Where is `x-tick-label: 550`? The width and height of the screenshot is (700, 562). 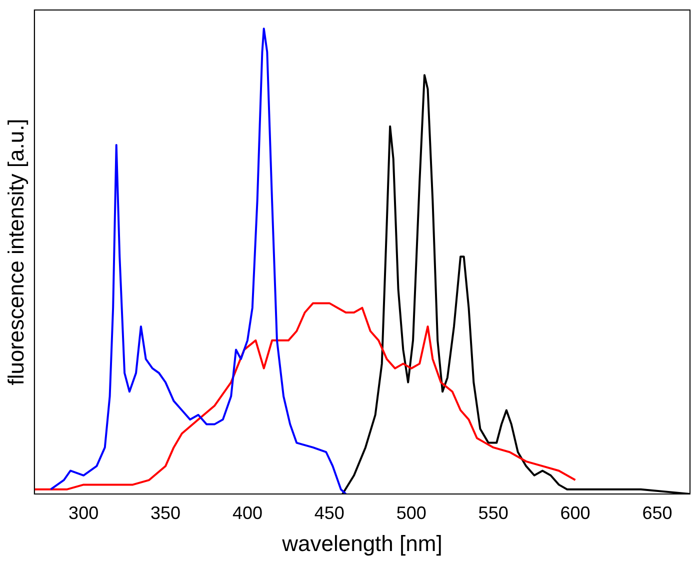
x-tick-label: 550 is located at coordinates (493, 512).